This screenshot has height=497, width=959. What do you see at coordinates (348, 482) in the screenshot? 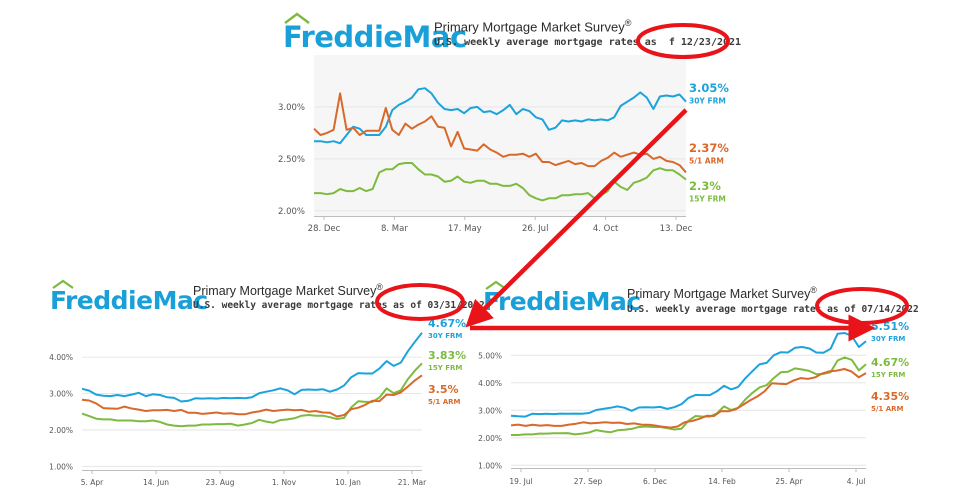
I see `x-tick-label: 10. Jan` at bounding box center [348, 482].